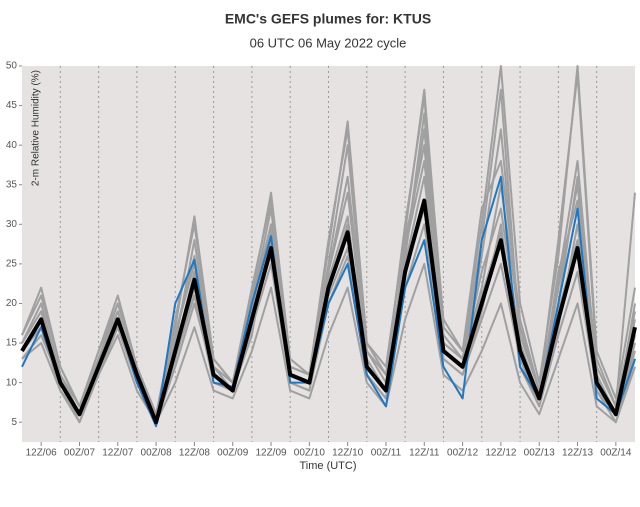 The width and height of the screenshot is (640, 507). I want to click on x-tick-label: 12Z/13, so click(578, 453).